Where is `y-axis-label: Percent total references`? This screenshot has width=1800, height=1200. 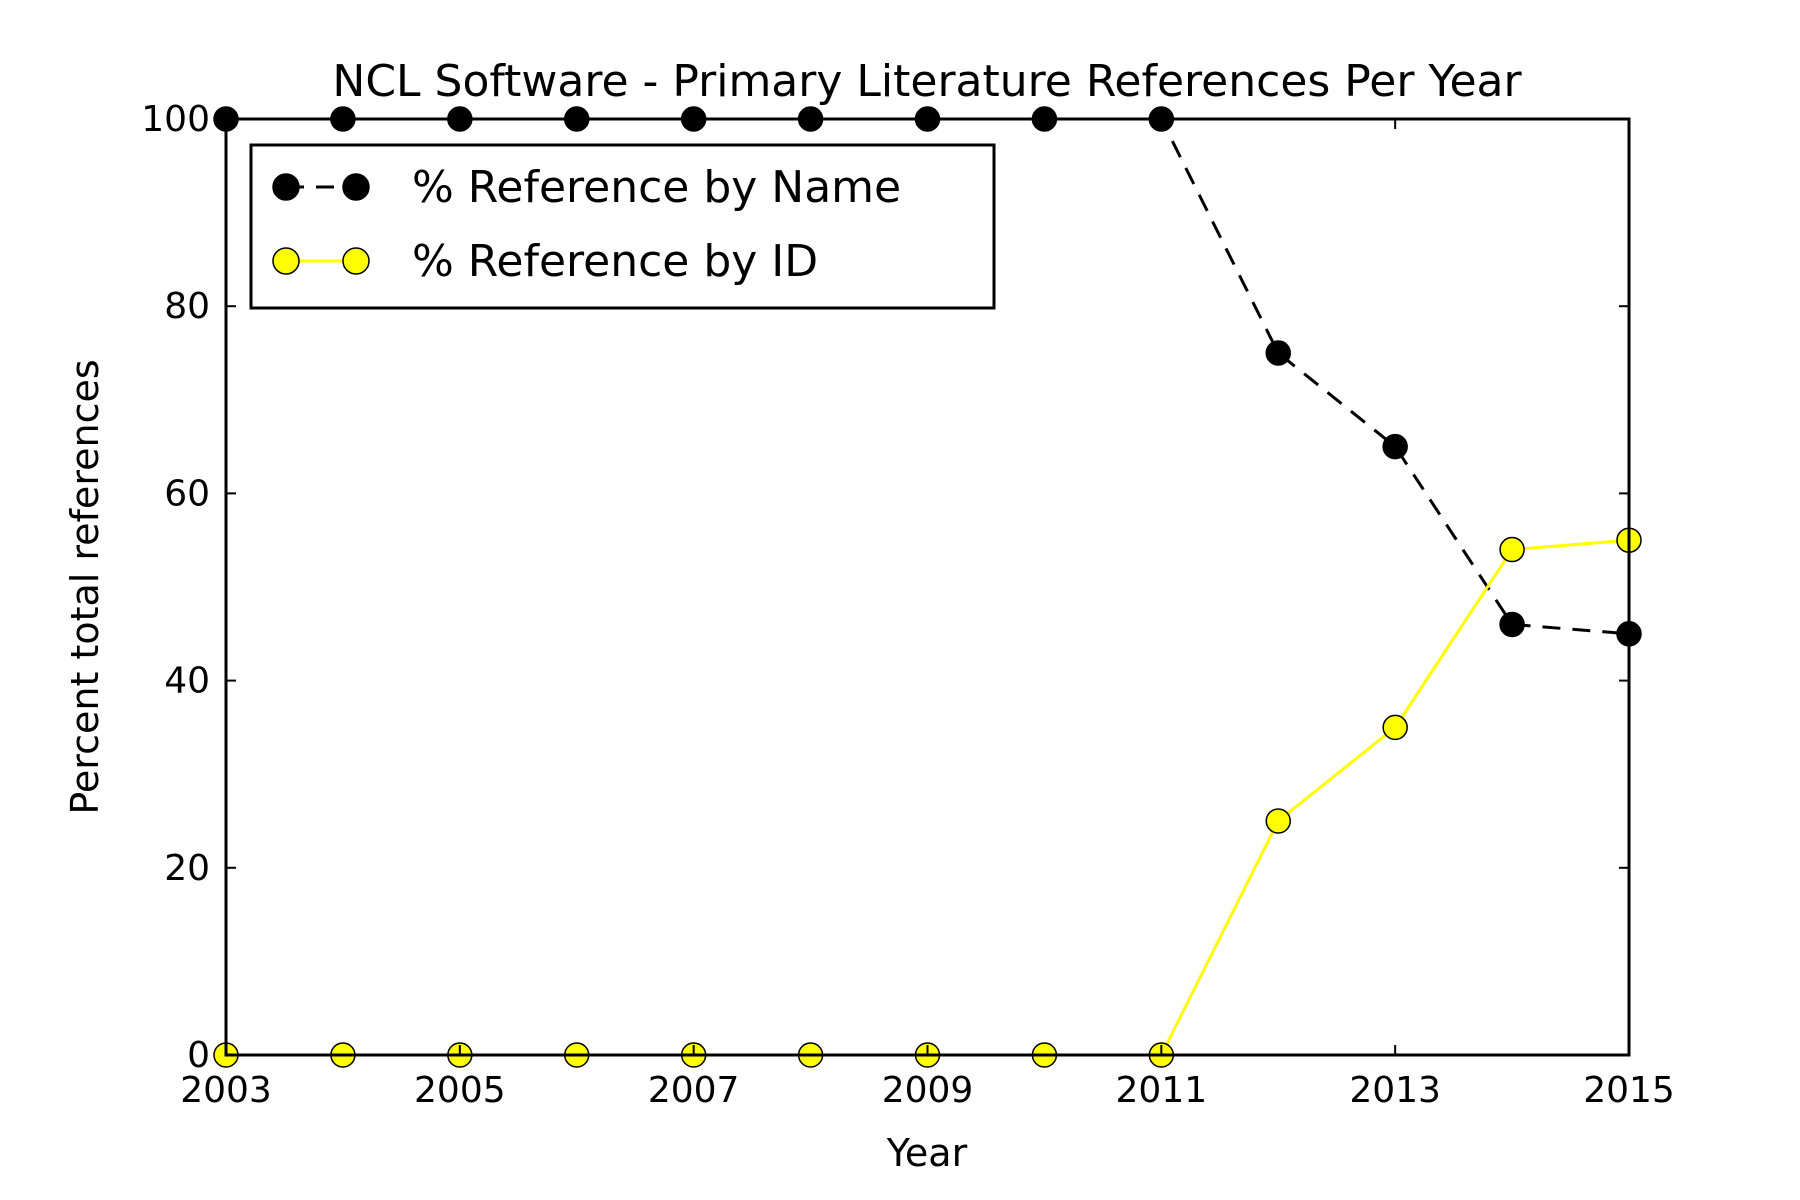 y-axis-label: Percent total references is located at coordinates (85, 586).